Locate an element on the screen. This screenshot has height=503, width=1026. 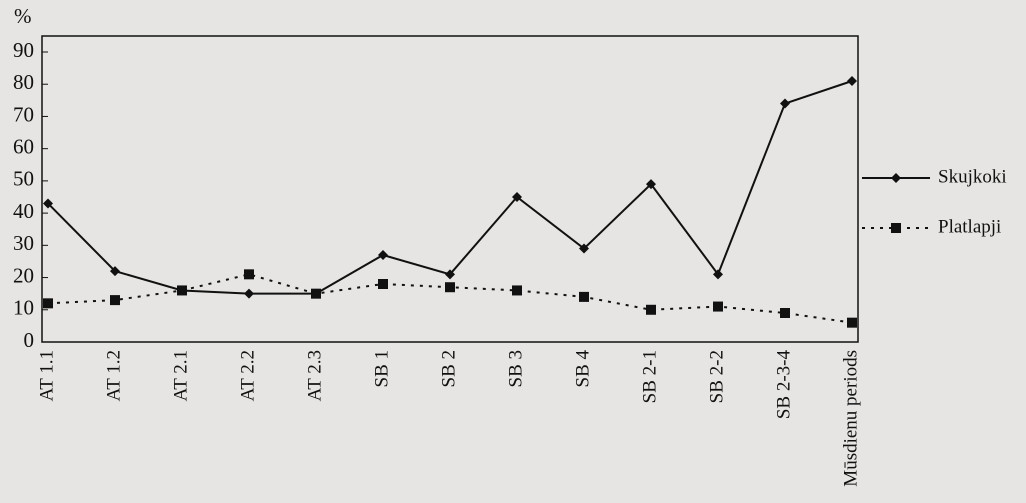
x-tick-label: AT 1.2 is located at coordinates (113, 375).